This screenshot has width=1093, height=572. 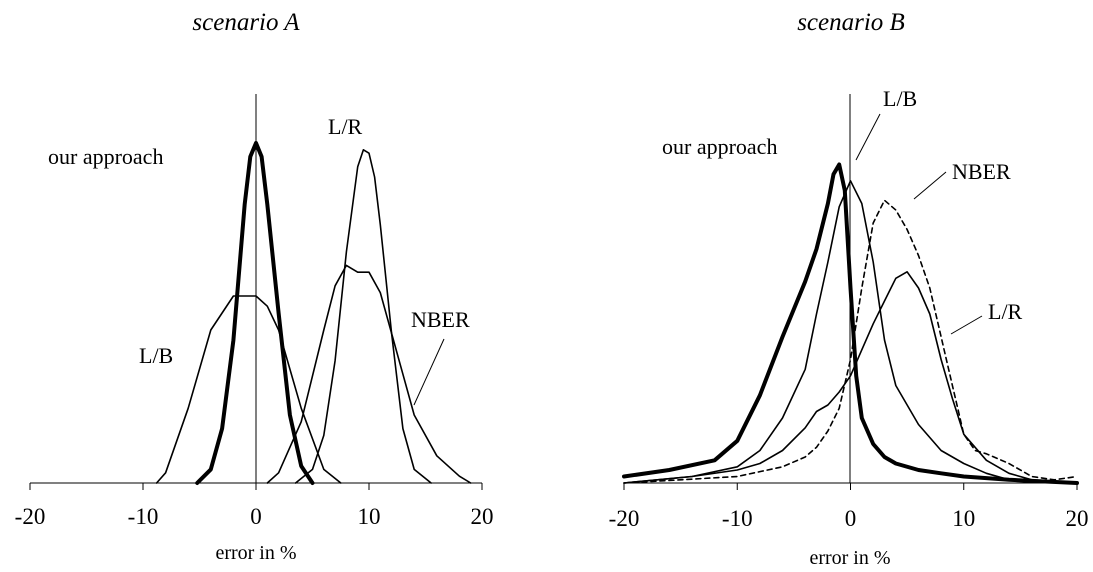 I want to click on scenario-a-x-tick-label: 20, so click(x=482, y=516).